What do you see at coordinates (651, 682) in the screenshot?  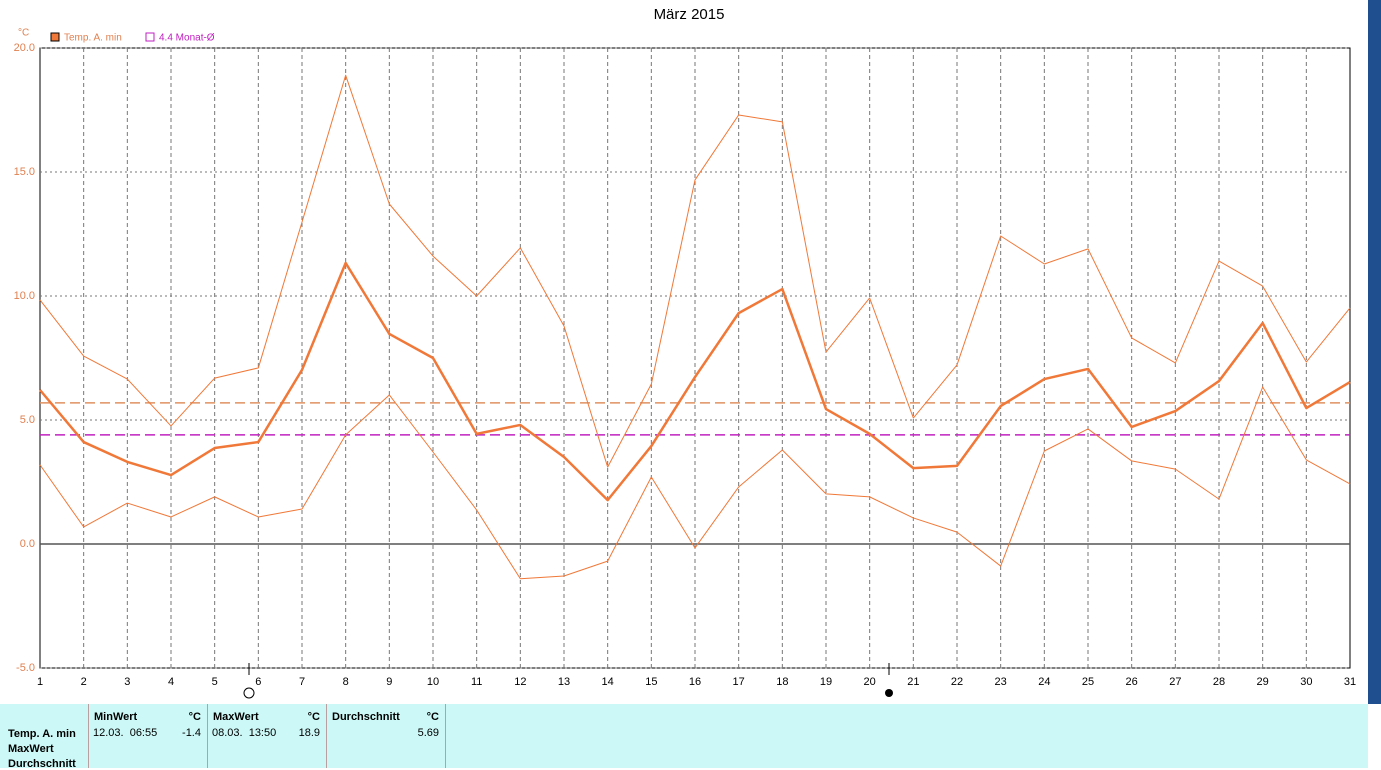 I see `x-tick-label: 15` at bounding box center [651, 682].